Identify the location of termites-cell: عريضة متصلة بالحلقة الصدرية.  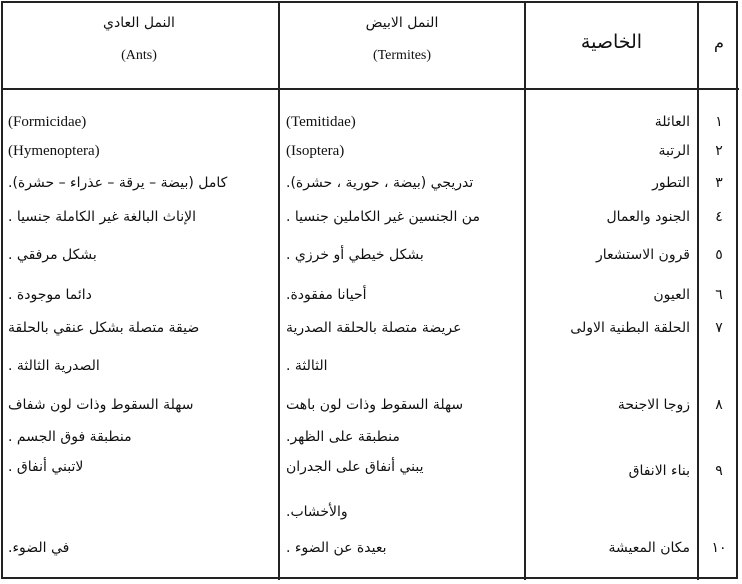
(374, 328).